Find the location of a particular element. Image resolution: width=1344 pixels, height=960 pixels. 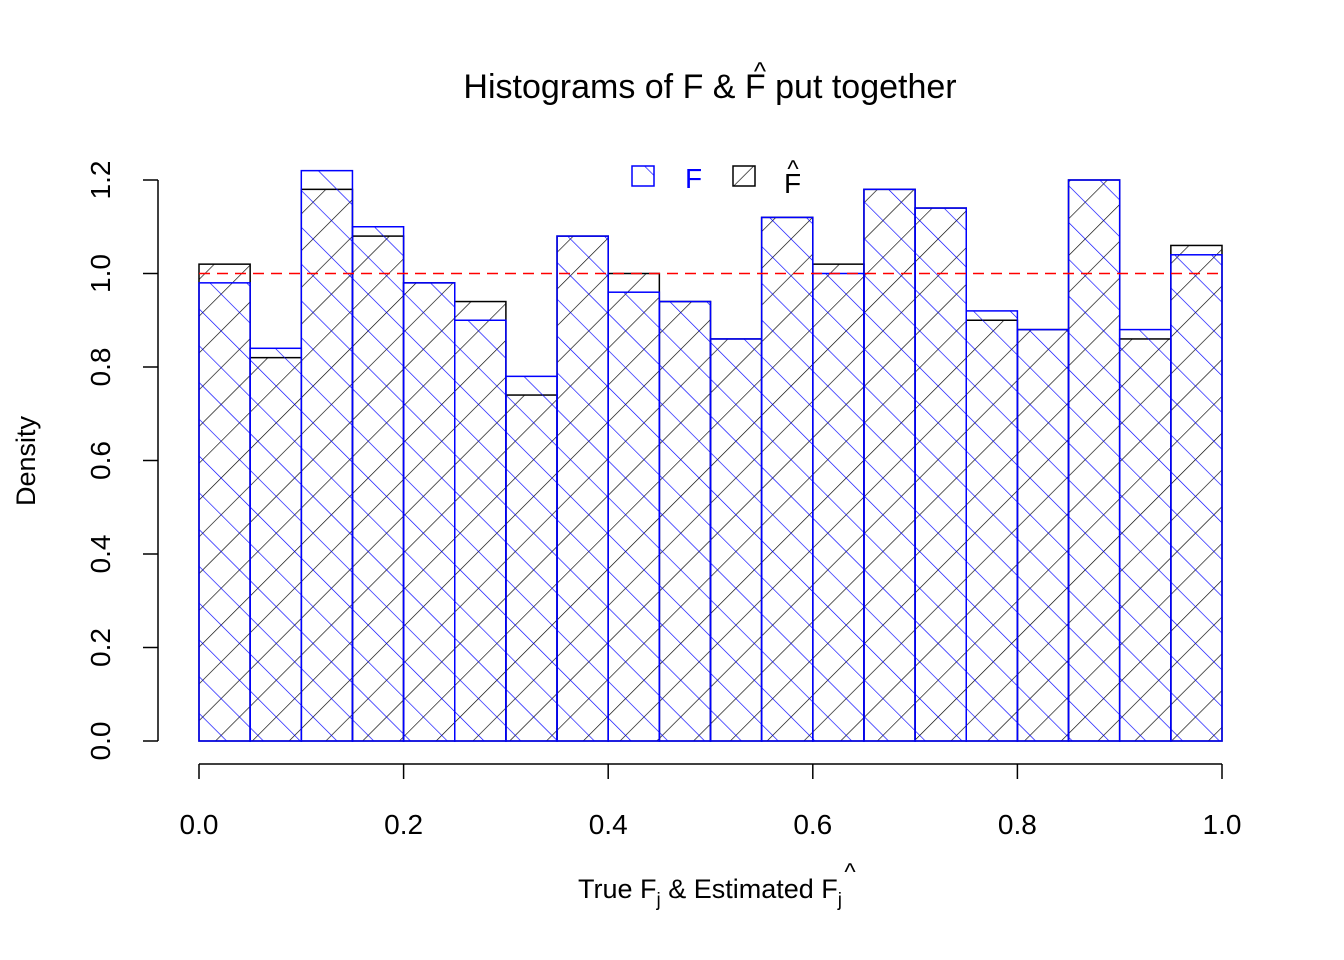

y-tick-label: 1.2 is located at coordinates (100, 180).